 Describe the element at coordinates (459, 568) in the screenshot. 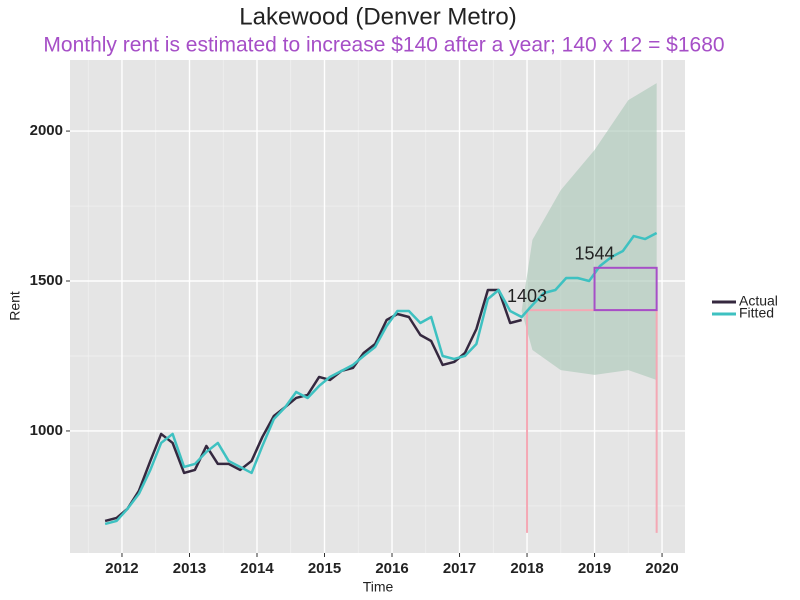

I see `x-tick-label: 2017` at that location.